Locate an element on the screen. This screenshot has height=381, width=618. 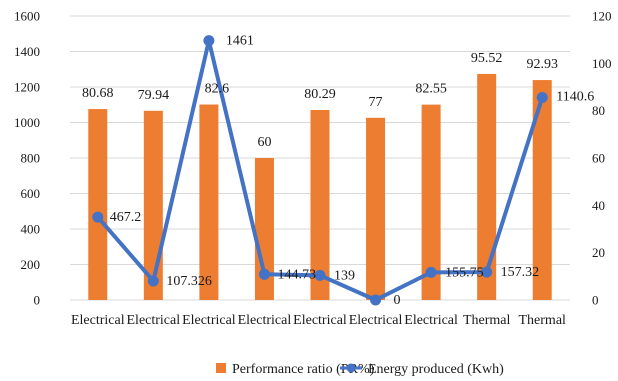
line-data-label: 139 is located at coordinates (344, 275).